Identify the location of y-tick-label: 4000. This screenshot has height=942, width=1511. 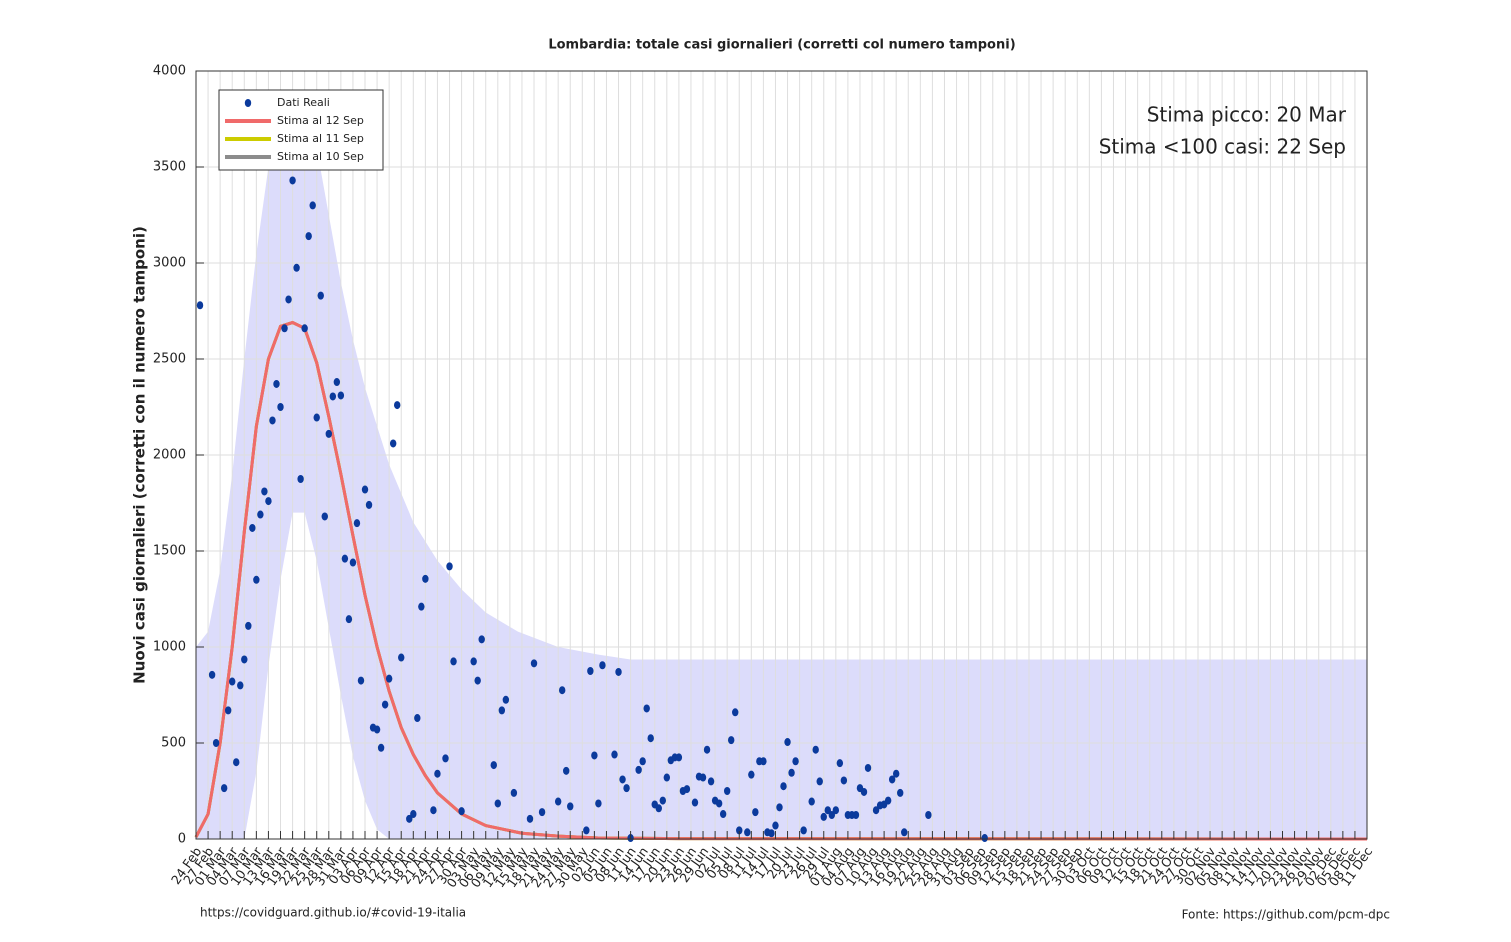
(169, 71).